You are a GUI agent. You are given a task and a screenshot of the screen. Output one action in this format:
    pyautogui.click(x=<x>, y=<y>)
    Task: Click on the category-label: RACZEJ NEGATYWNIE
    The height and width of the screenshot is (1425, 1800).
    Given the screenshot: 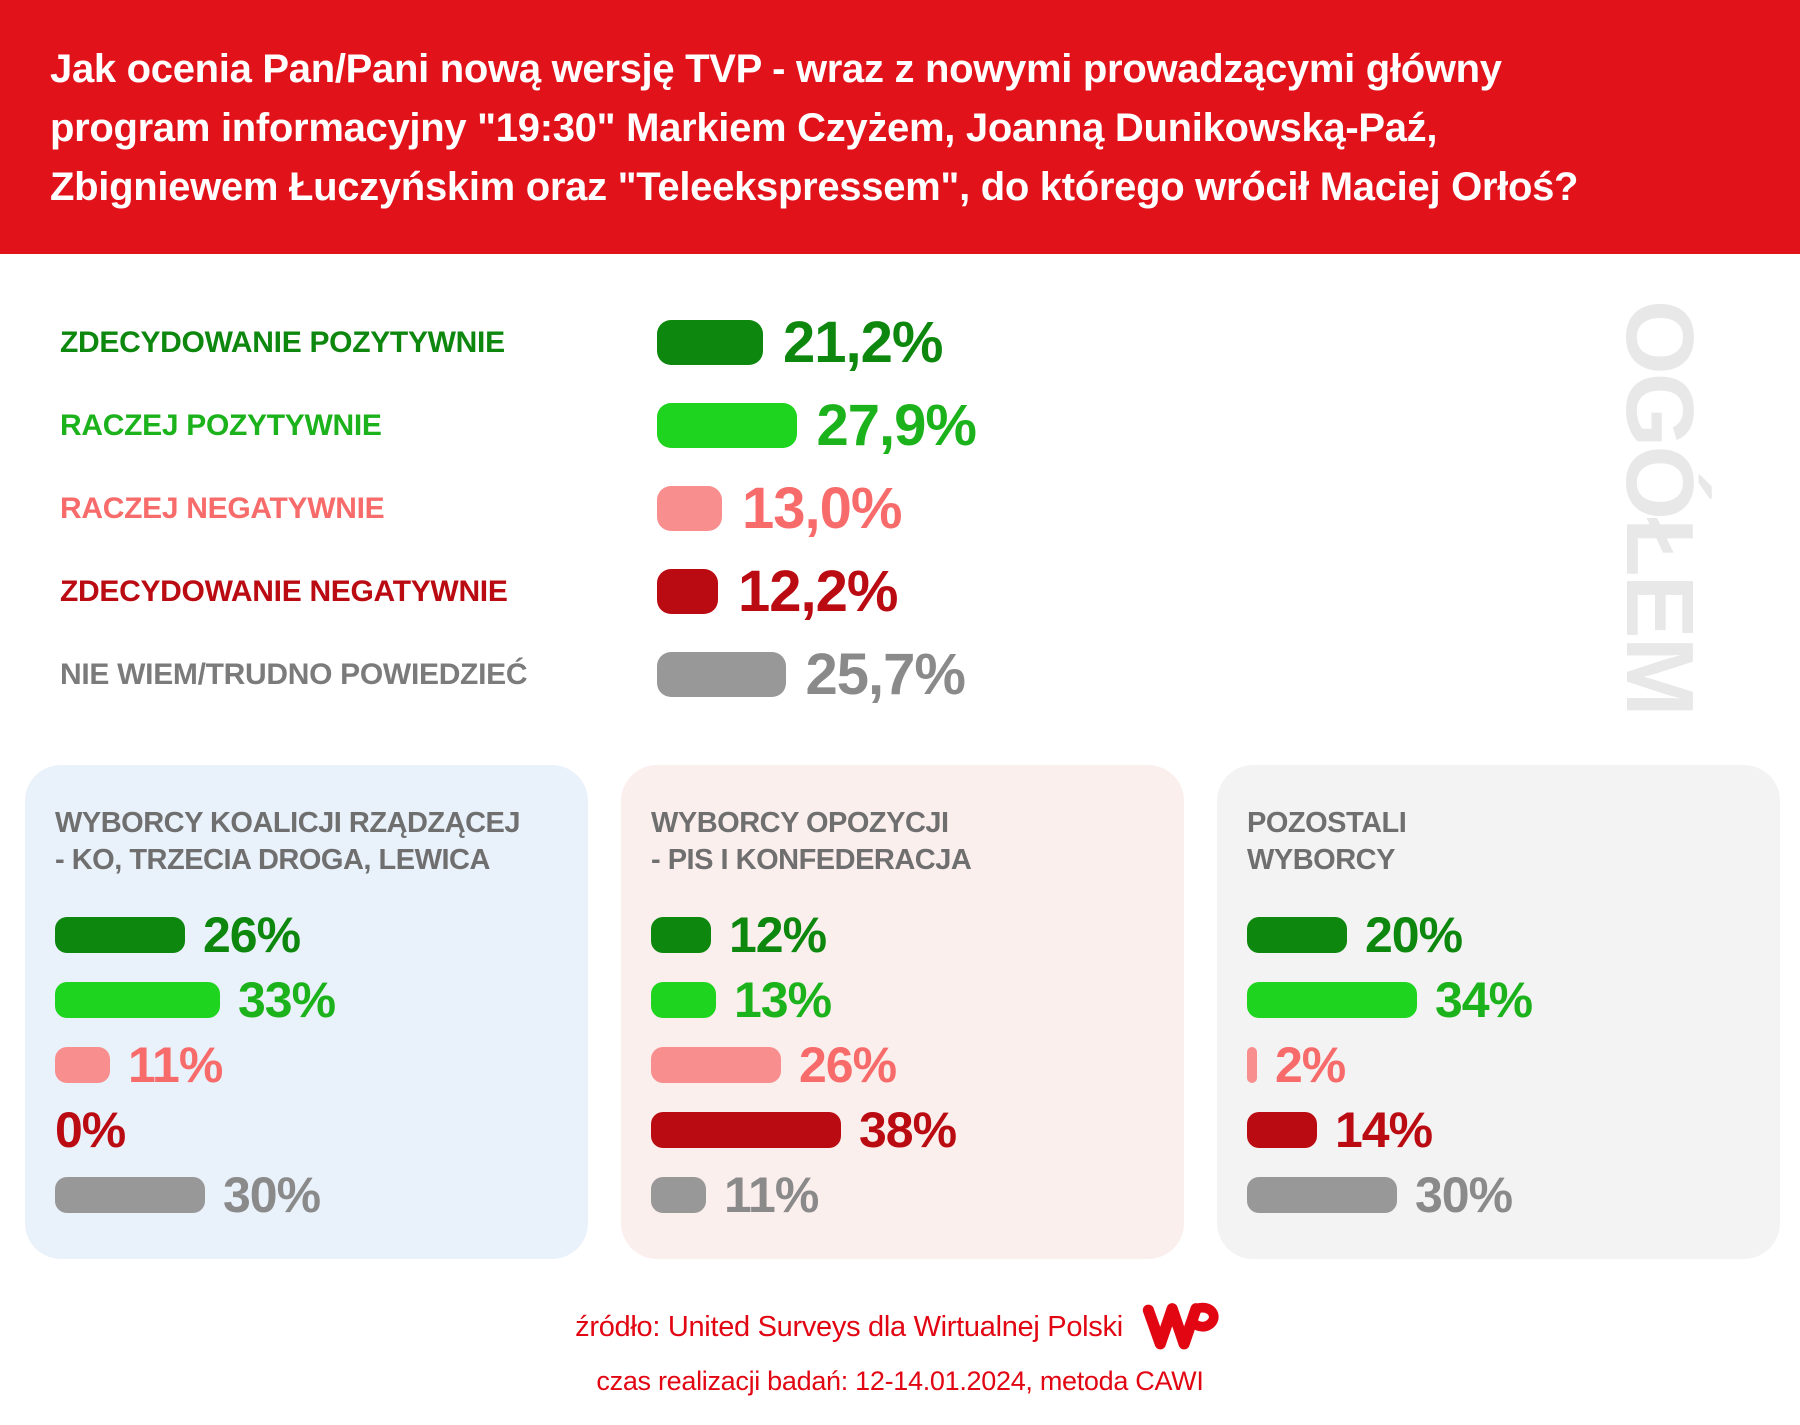 What is the action you would take?
    pyautogui.click(x=222, y=508)
    